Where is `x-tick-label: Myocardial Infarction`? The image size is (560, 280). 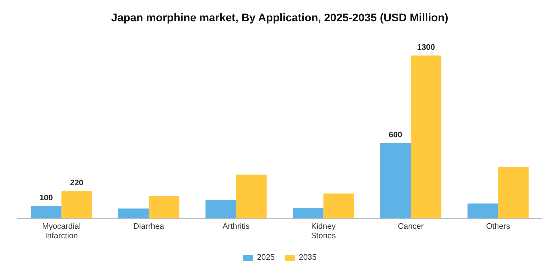 x-tick-label: Myocardial Infarction is located at coordinates (62, 231).